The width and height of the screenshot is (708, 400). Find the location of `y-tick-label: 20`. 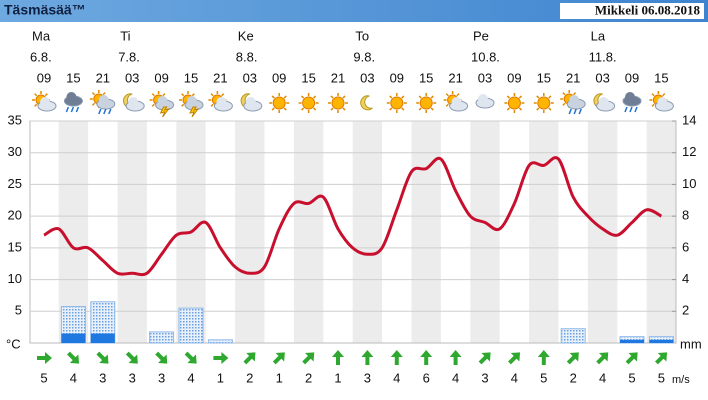

y-tick-label: 20 is located at coordinates (15, 215).